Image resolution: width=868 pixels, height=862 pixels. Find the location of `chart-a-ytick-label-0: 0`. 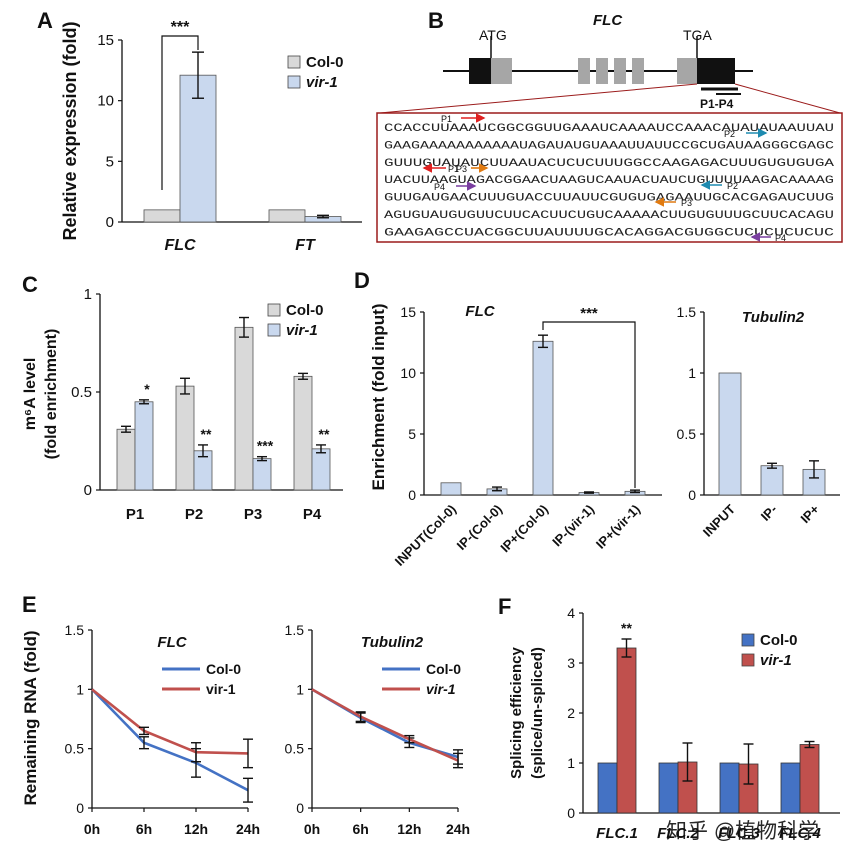

chart-a-ytick-label-0: 0 is located at coordinates (110, 222).